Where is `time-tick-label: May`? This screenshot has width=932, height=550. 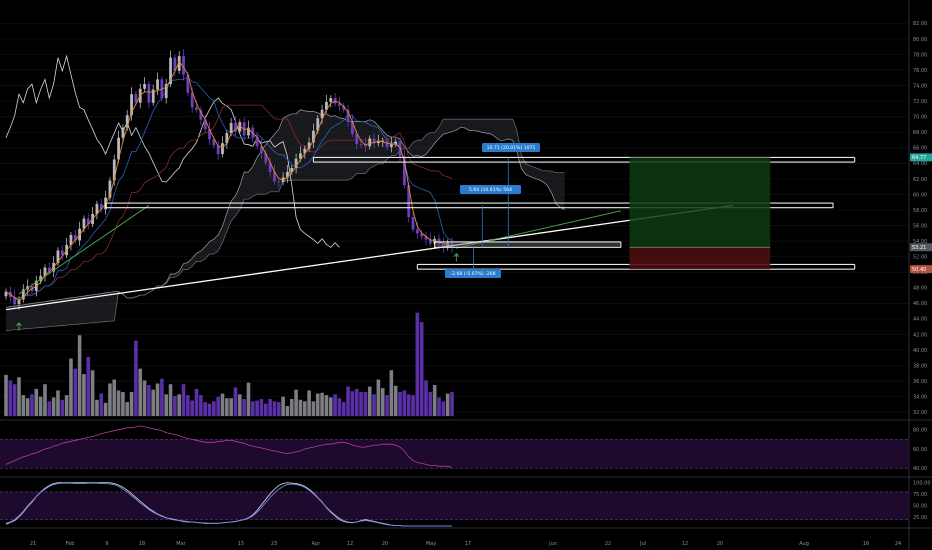
time-tick-label: May is located at coordinates (431, 544).